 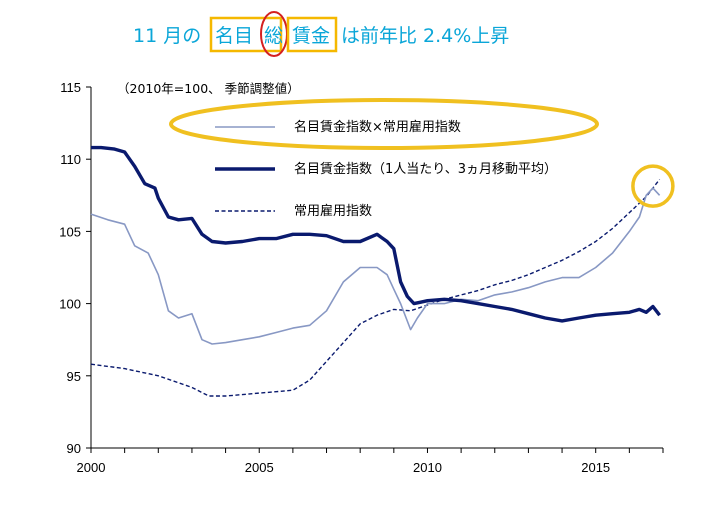 What do you see at coordinates (91, 467) in the screenshot?
I see `x-tick-label: 2000` at bounding box center [91, 467].